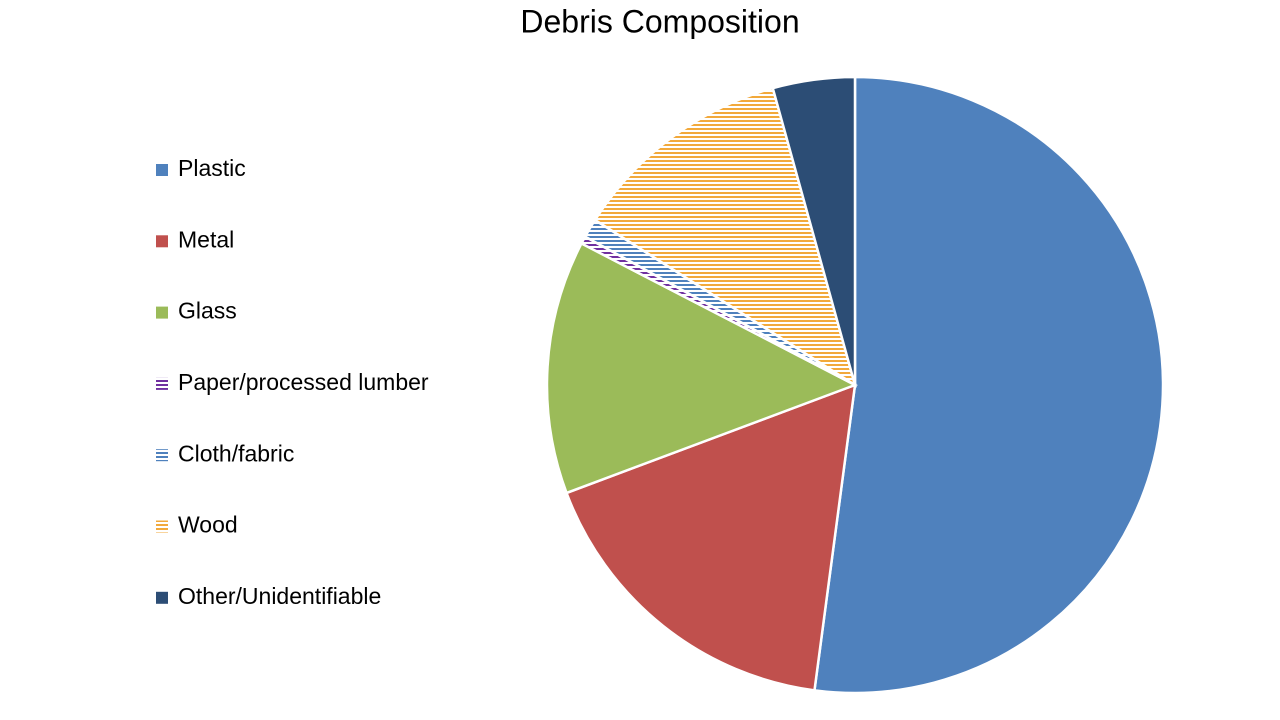 The image size is (1280, 720). Describe the element at coordinates (236, 453) in the screenshot. I see `legend-label: Cloth/fabric` at that location.